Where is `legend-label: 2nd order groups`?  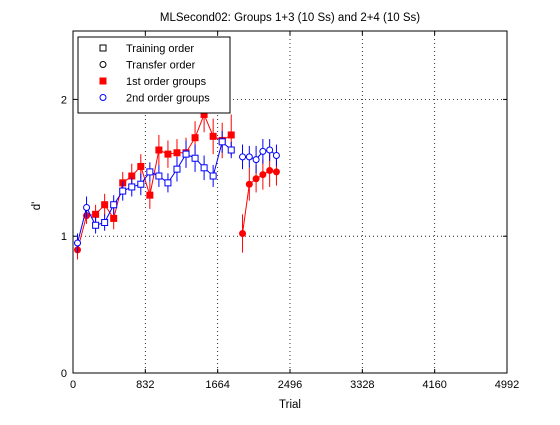
legend-label: 2nd order groups is located at coordinates (168, 99).